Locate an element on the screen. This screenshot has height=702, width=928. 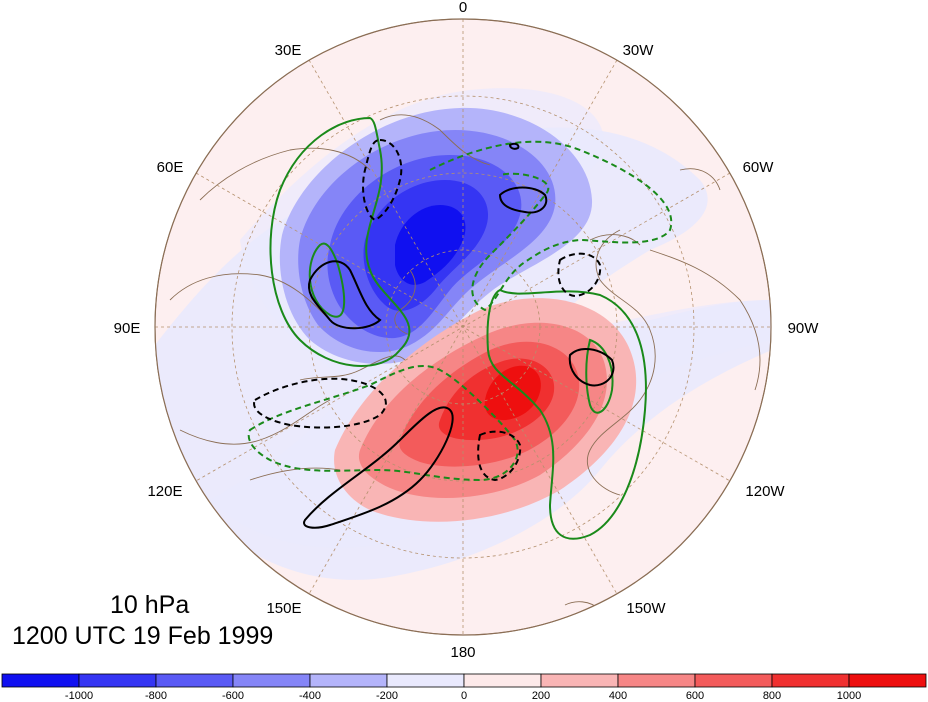
colorbar-label: 200 is located at coordinates (541, 696).